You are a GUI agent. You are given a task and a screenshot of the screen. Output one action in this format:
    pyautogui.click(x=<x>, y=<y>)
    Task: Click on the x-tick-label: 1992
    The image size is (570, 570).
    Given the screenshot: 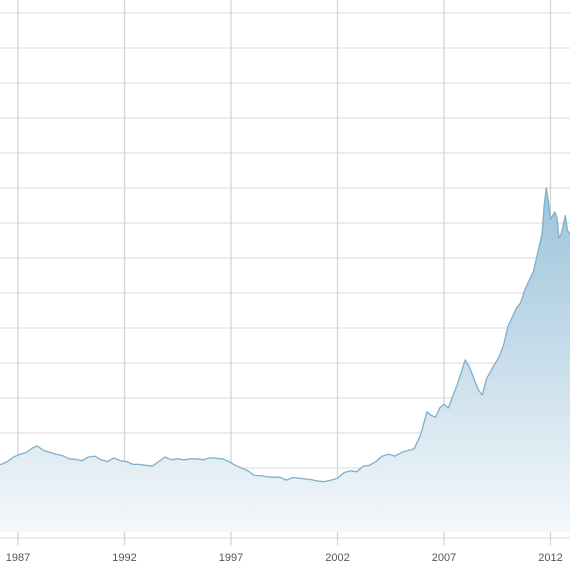 What is the action you would take?
    pyautogui.click(x=124, y=558)
    